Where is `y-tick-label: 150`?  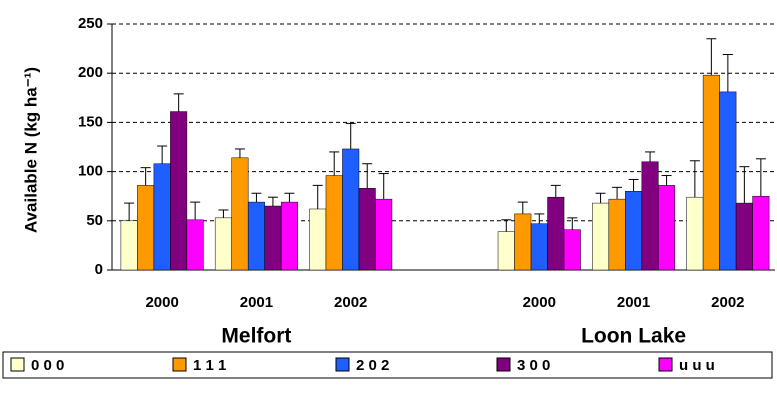 y-tick-label: 150 is located at coordinates (90, 121).